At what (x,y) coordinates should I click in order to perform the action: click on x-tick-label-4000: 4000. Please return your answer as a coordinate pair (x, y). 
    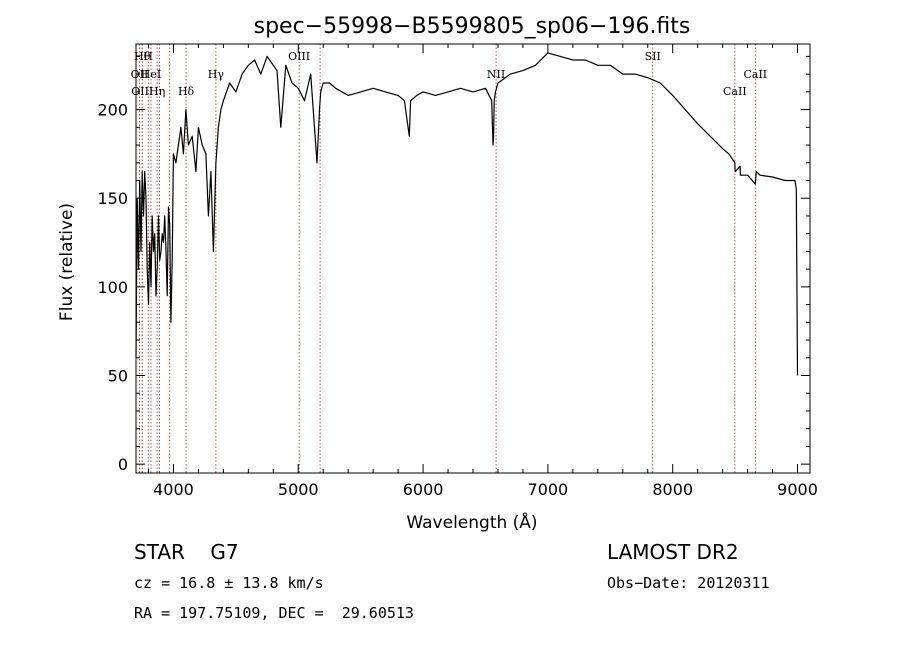
    Looking at the image, I should click on (173, 489).